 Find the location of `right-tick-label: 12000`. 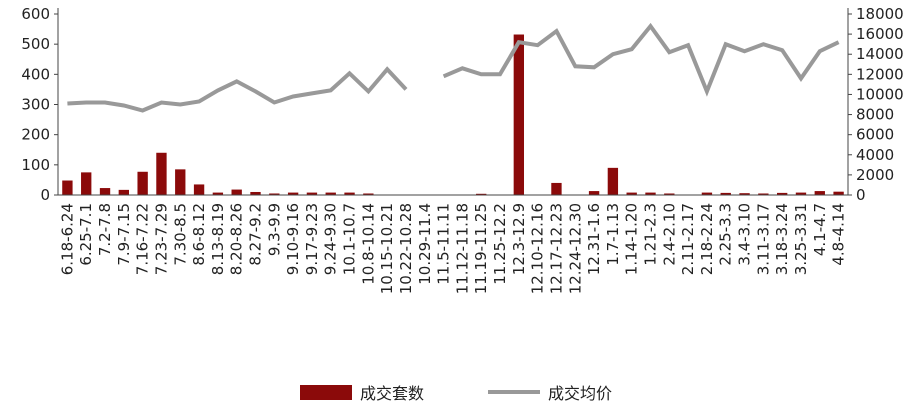

right-tick-label: 12000 is located at coordinates (880, 74).